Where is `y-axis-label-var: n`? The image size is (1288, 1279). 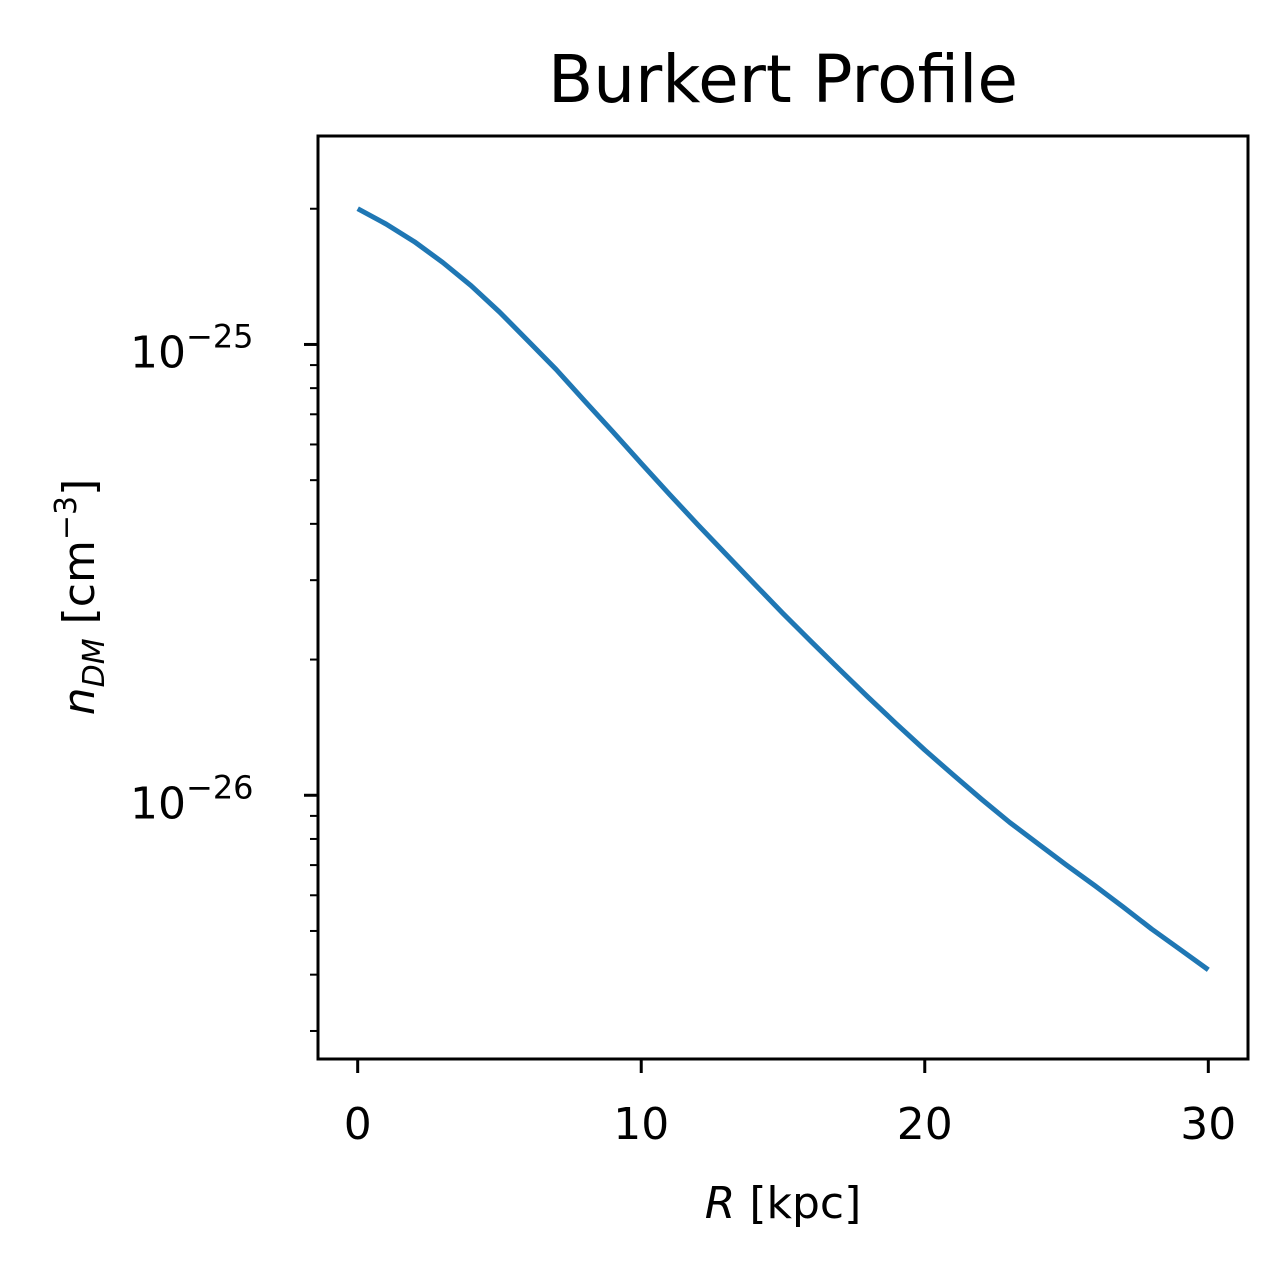
y-axis-label-var: n is located at coordinates (79, 701).